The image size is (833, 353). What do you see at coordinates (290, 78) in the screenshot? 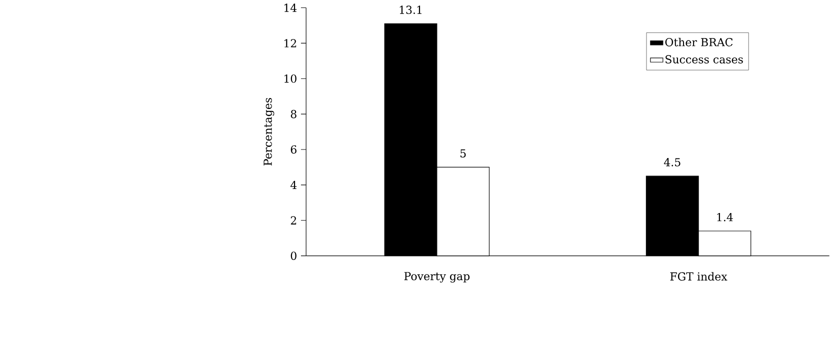
I see `y-tick-label: 10` at bounding box center [290, 78].